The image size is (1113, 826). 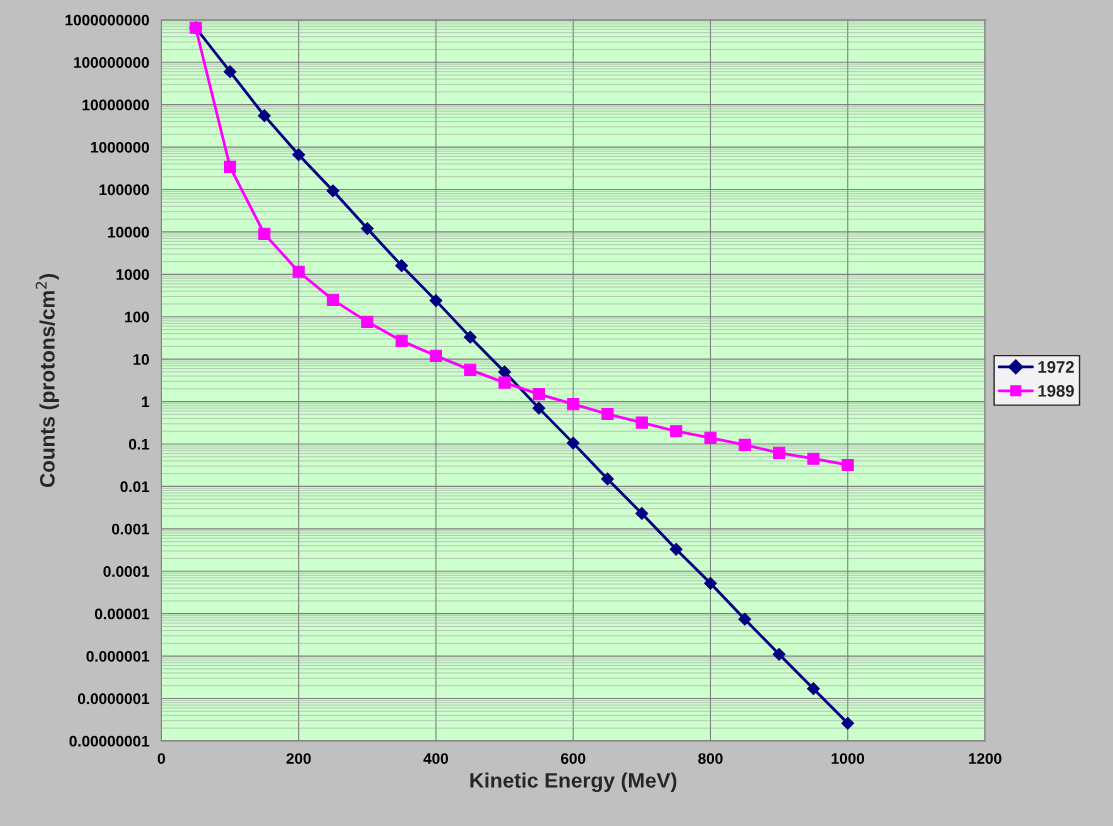 I want to click on y-tick-label: 0.1, so click(x=139, y=444).